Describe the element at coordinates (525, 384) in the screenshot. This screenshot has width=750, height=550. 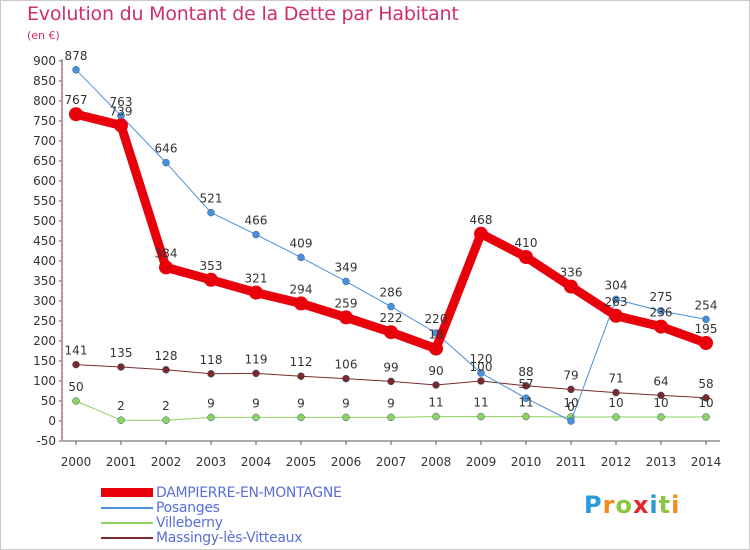
I see `data-label: 57` at that location.